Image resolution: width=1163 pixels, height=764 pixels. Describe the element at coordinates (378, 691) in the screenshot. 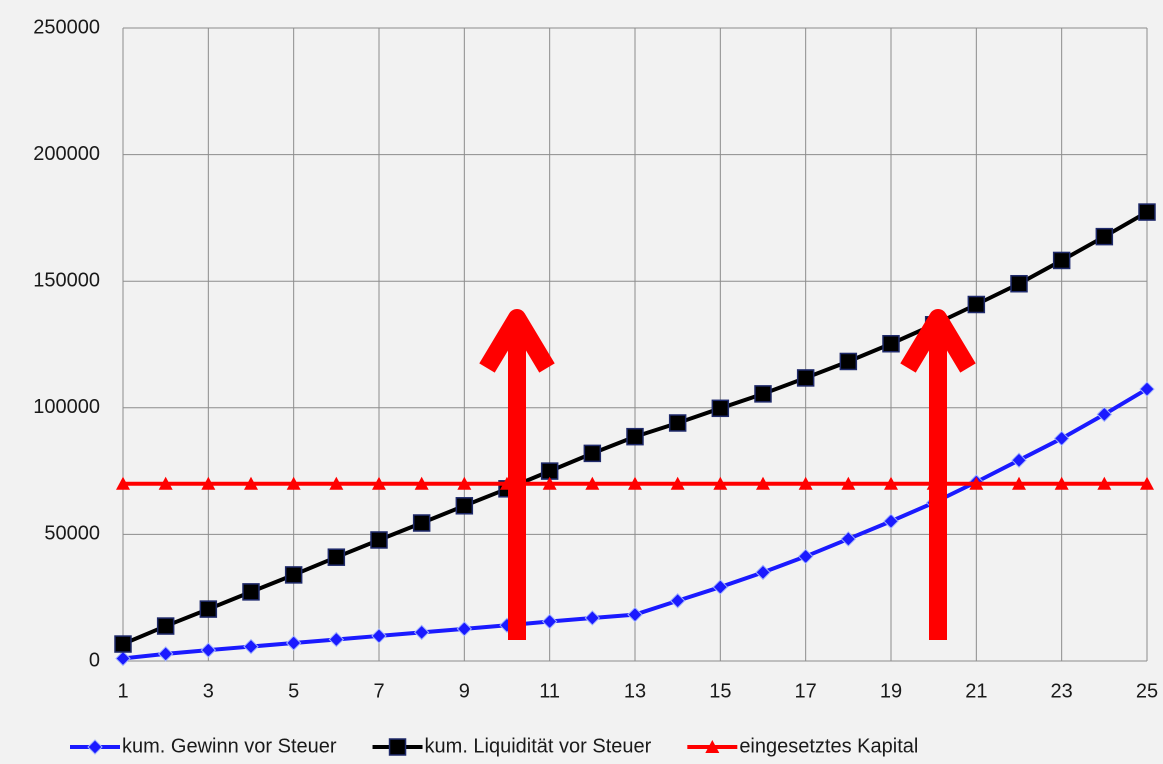

I see `x-tick-label: 7` at that location.